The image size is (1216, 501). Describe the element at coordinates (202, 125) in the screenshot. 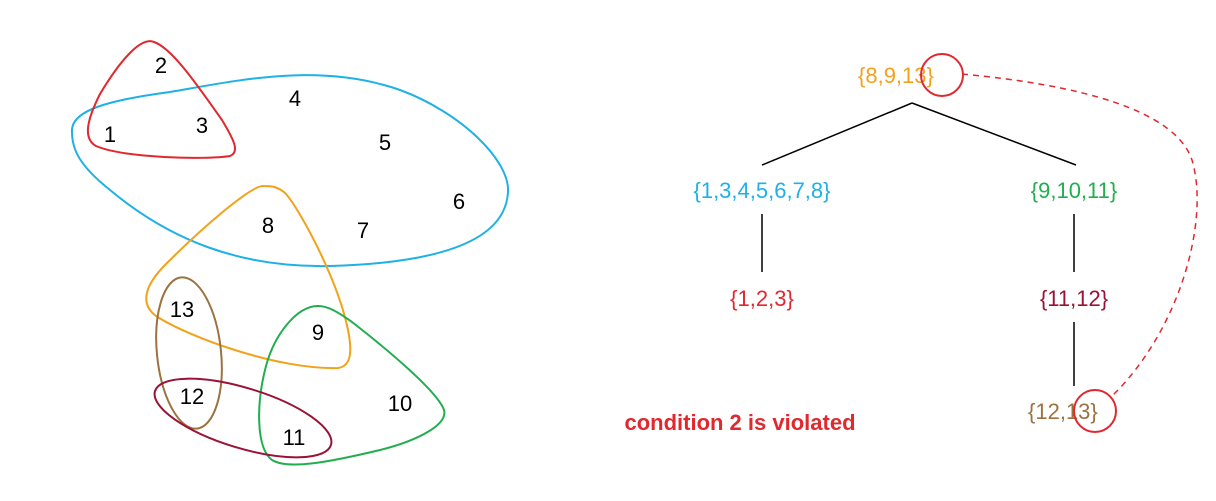

I see `vertex-3: 3` at that location.